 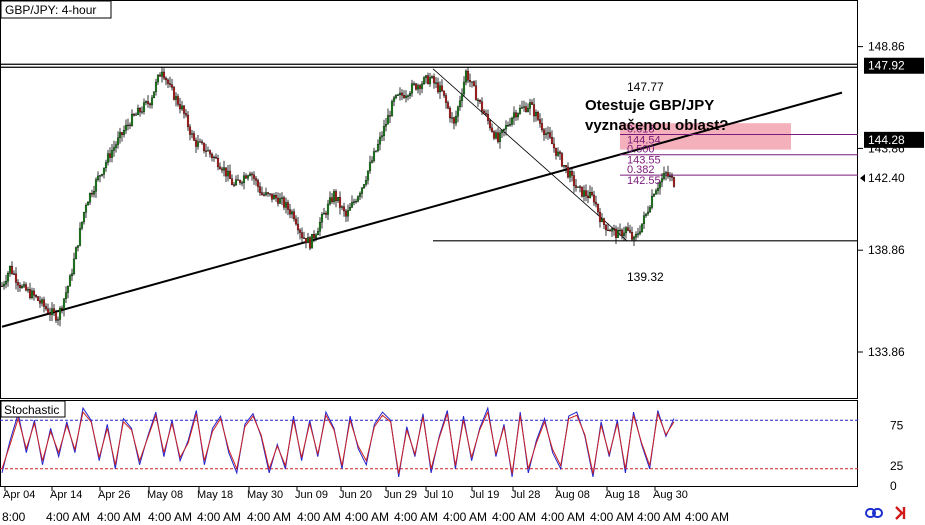 What do you see at coordinates (862, 178) in the screenshot?
I see `price-pointer-icon` at bounding box center [862, 178].